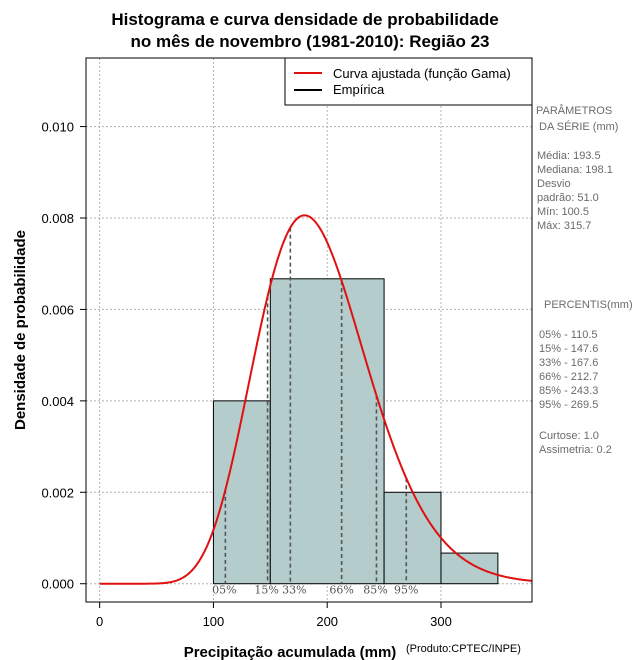 This screenshot has width=640, height=660. What do you see at coordinates (57, 218) in the screenshot?
I see `y-tick-label: 0.008` at bounding box center [57, 218].